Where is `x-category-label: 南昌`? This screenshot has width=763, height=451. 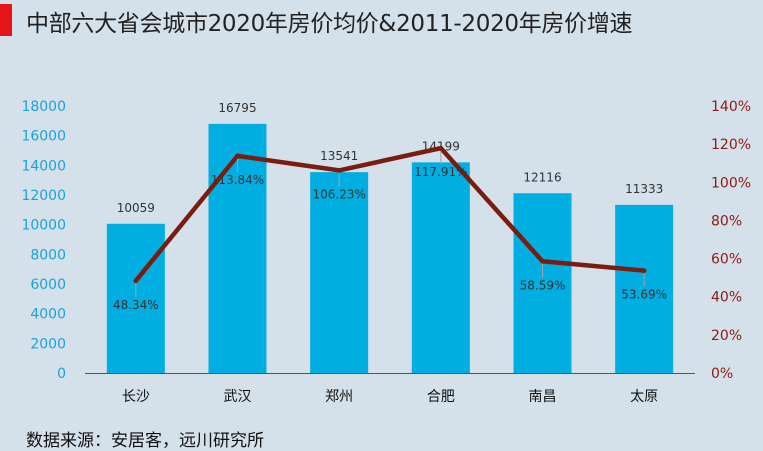 x-category-label: 南昌 is located at coordinates (543, 397).